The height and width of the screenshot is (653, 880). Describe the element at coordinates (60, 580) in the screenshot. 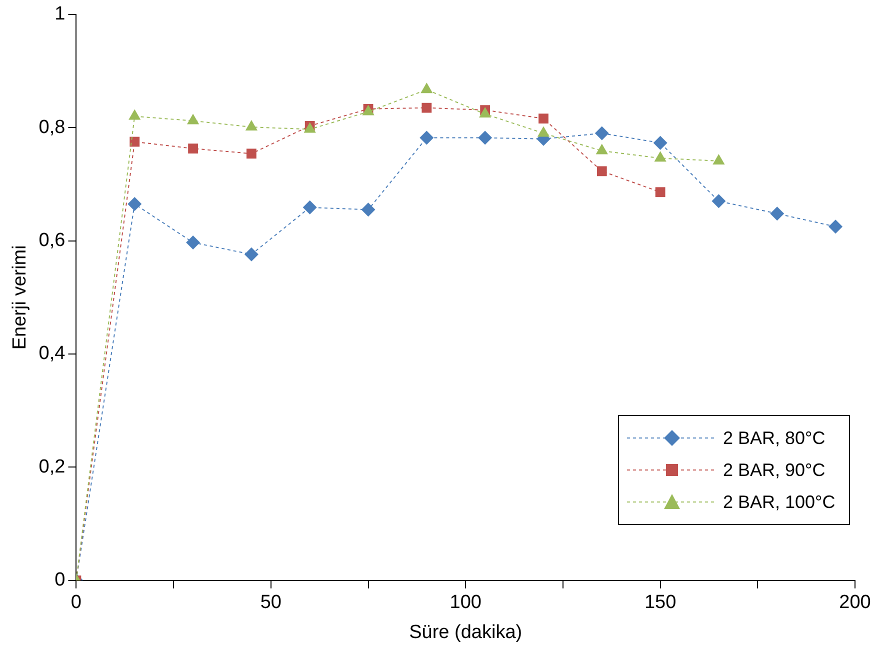

I see `y-tick-label: 0` at that location.